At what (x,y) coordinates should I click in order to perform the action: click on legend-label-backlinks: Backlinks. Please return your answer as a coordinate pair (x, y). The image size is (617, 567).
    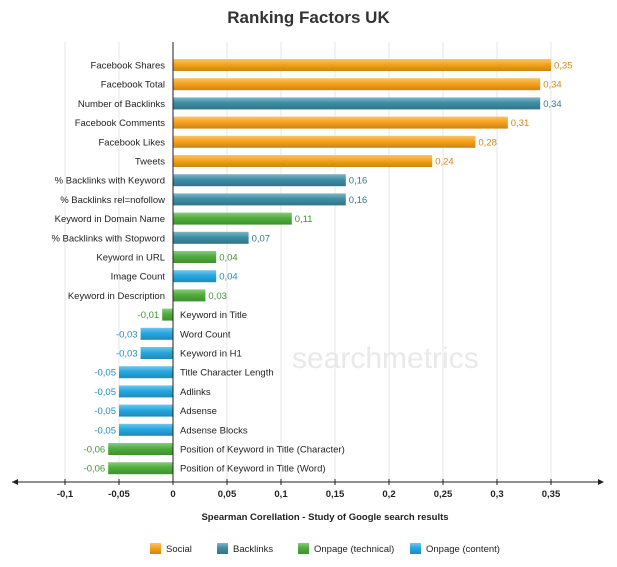
    Looking at the image, I should click on (253, 549).